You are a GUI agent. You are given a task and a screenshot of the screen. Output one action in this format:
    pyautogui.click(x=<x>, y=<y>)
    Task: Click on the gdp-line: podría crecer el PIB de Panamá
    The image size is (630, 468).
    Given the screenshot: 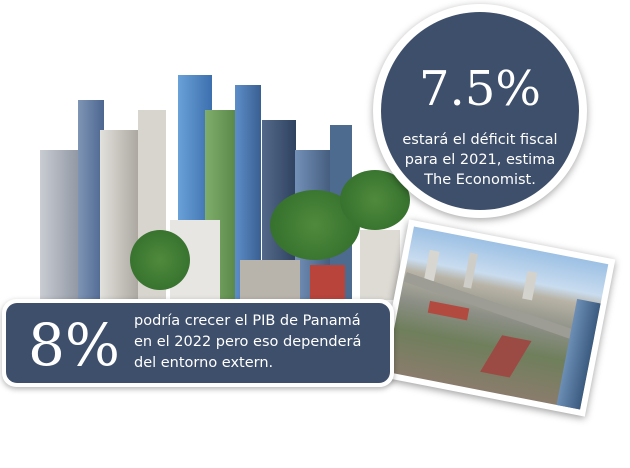 What is the action you would take?
    pyautogui.click(x=247, y=321)
    